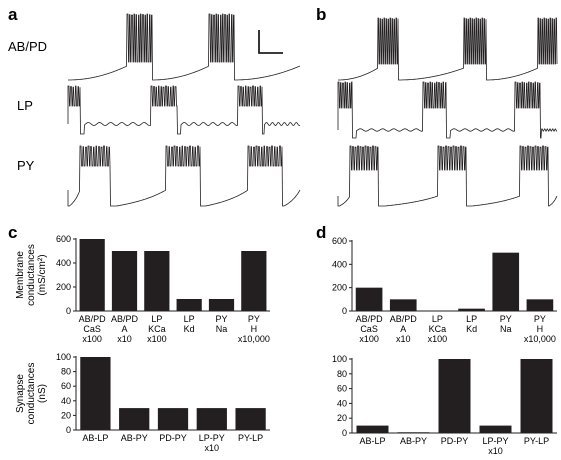 The height and width of the screenshot is (460, 561). I want to click on trace-a-abpd, so click(184, 47).